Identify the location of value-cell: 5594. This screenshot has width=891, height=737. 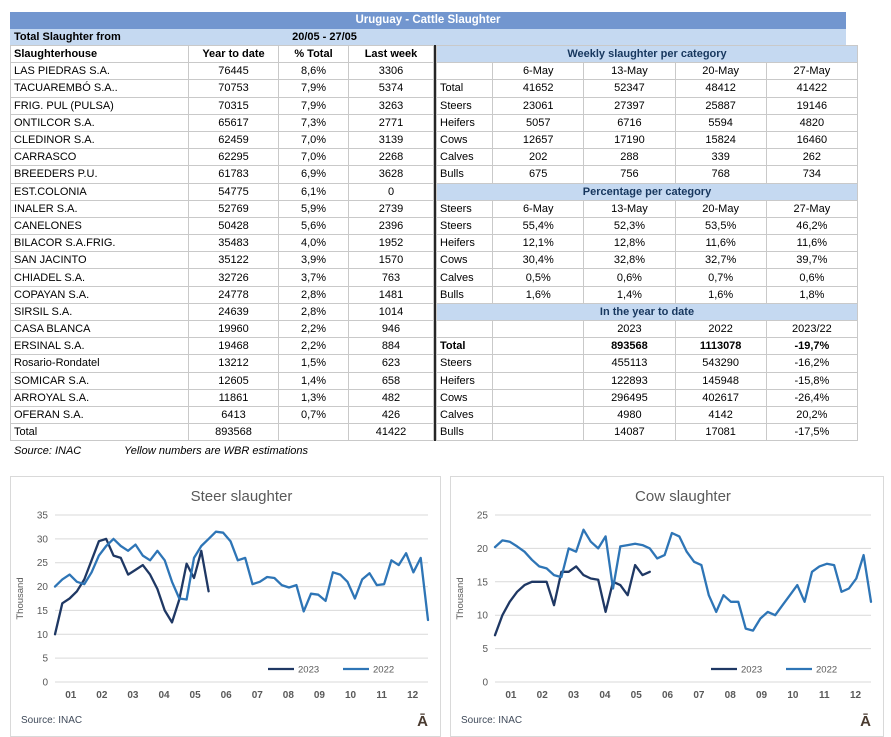
(720, 122).